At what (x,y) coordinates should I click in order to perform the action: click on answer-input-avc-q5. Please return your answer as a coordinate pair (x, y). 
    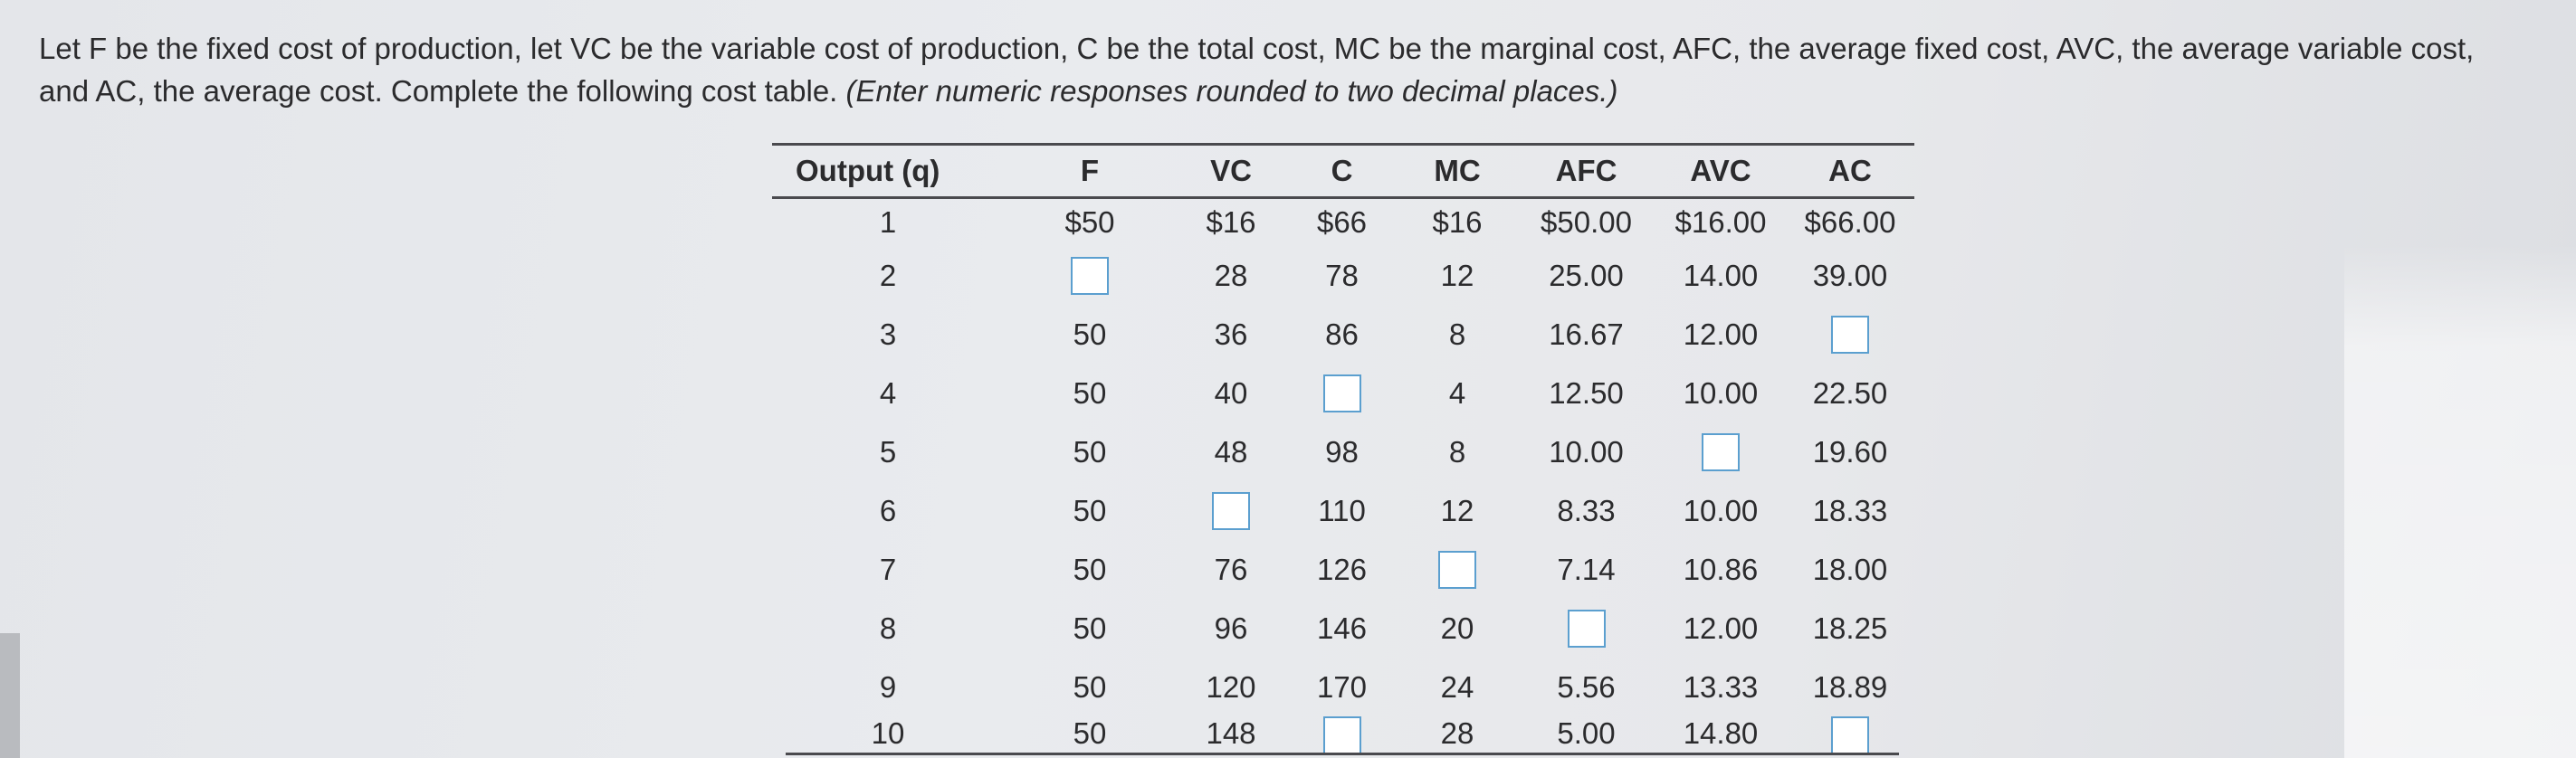
    Looking at the image, I should click on (1721, 451).